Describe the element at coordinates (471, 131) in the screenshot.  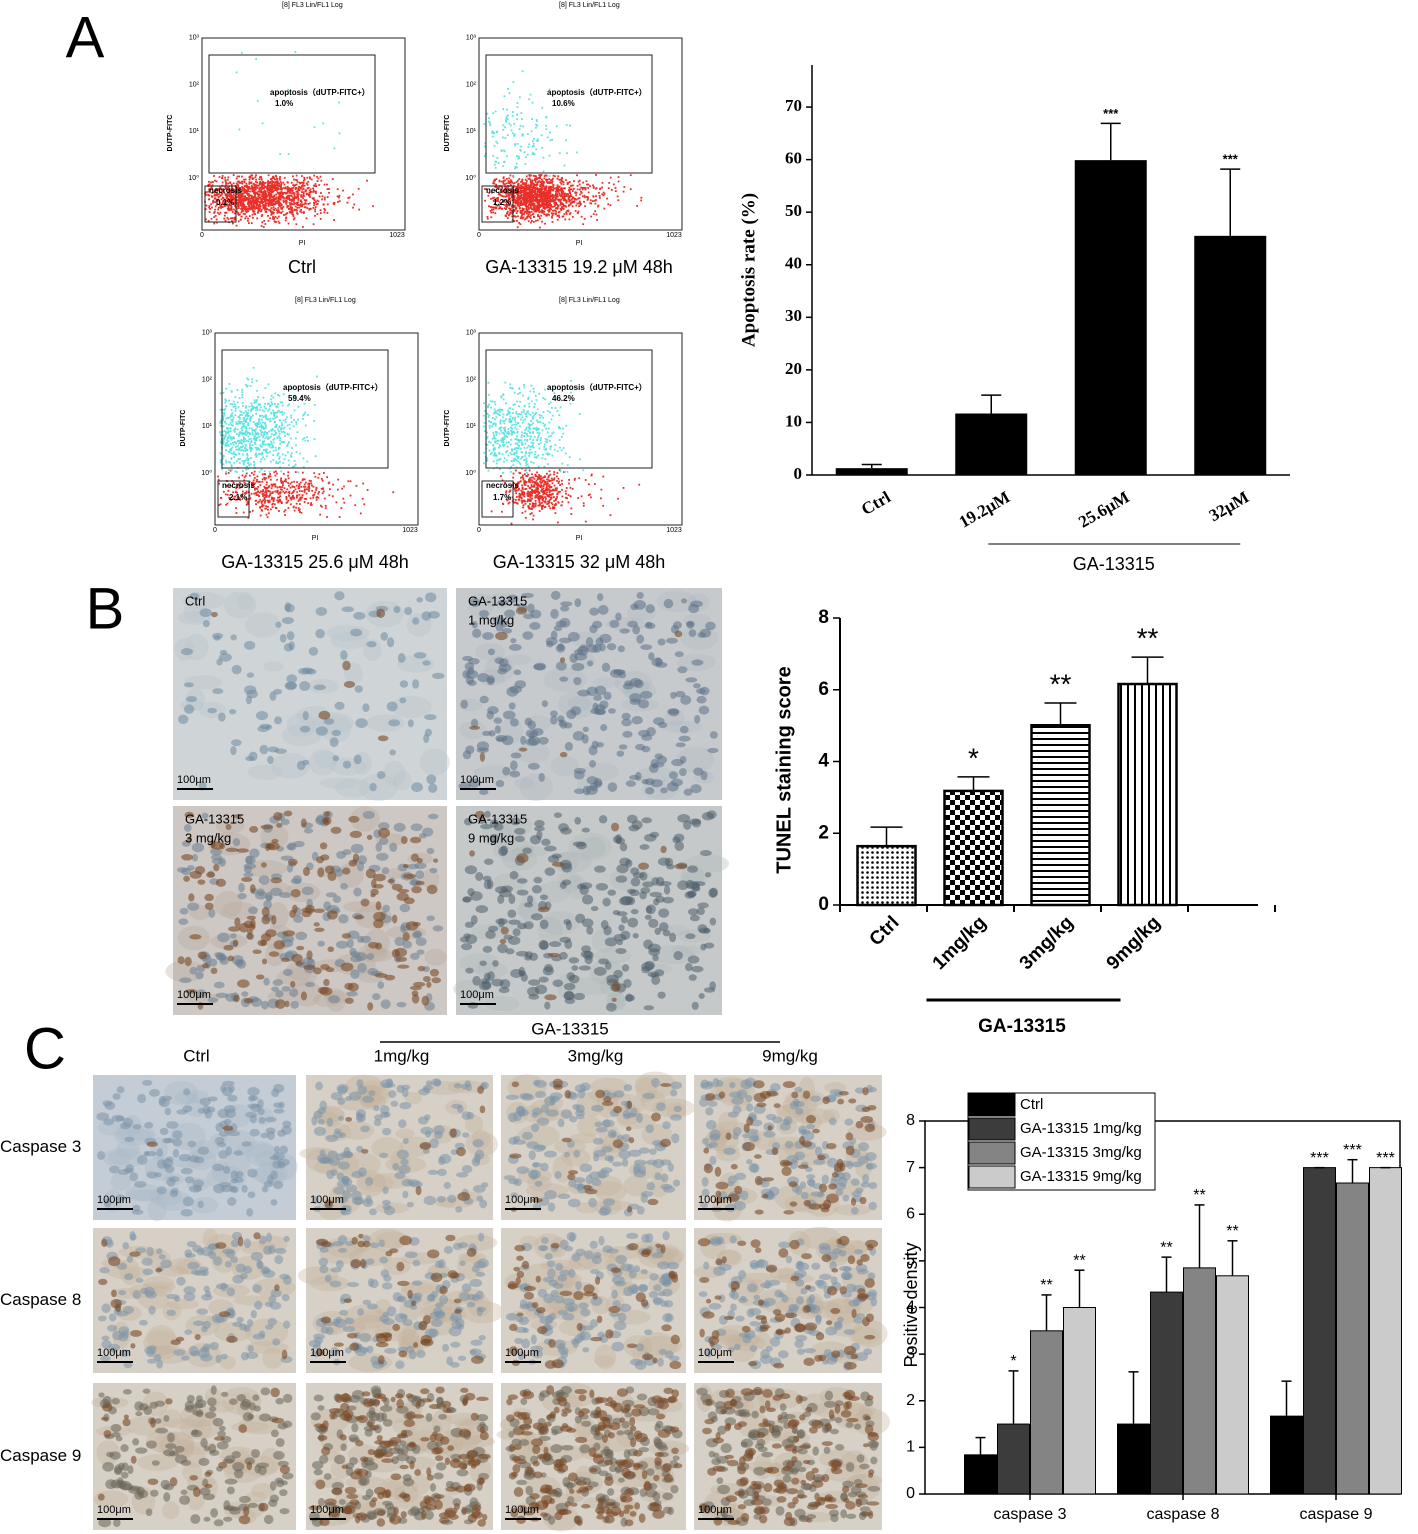
I see `flow-y-tick: 10¹` at that location.